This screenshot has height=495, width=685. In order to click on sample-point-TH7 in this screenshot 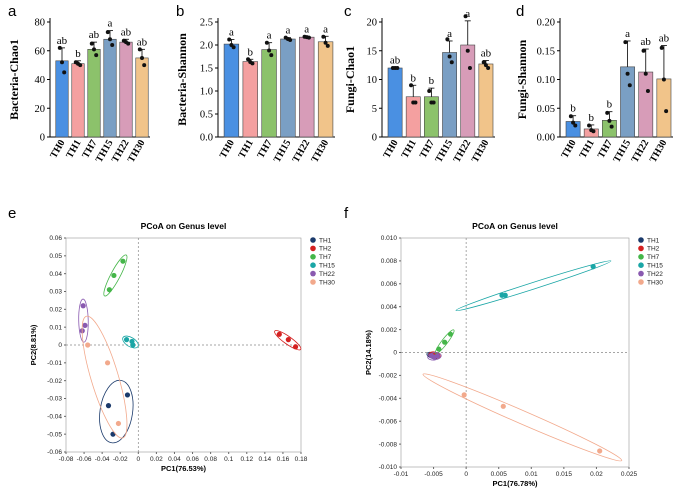, I will do `click(109, 290)`.